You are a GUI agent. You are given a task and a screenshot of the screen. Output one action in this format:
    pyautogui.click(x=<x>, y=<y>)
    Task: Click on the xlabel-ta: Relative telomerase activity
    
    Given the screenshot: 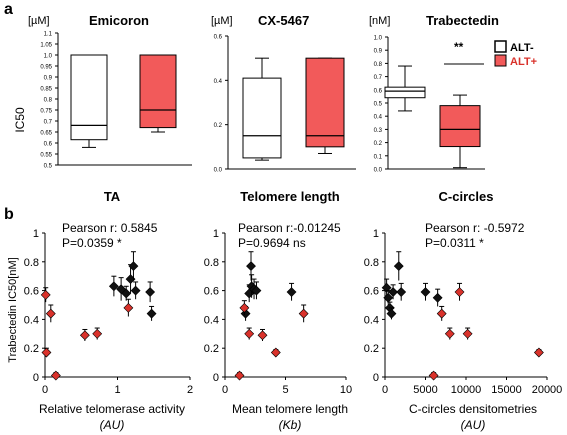 What is the action you would take?
    pyautogui.click(x=112, y=409)
    